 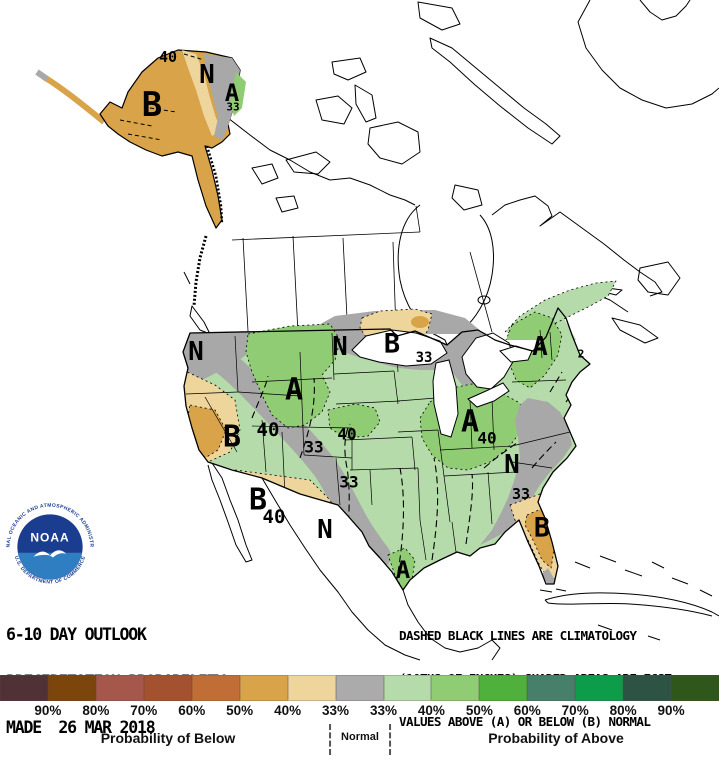 I want to click on legend-tick-above-70%: 70%, so click(x=575, y=710).